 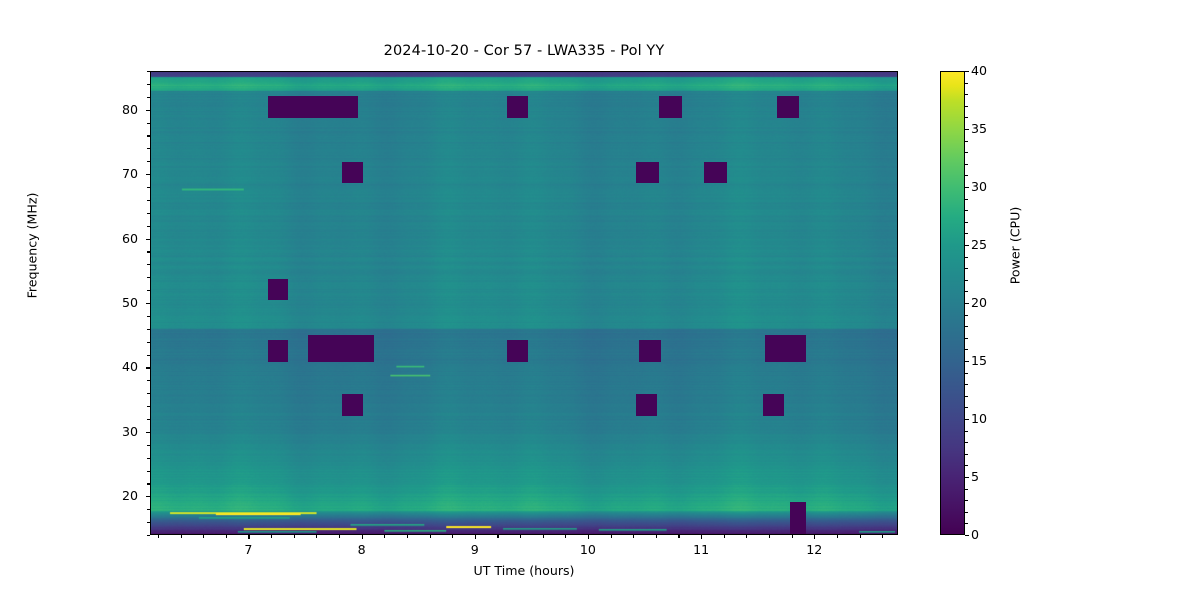 I want to click on x-tick-label: 11, so click(x=701, y=549).